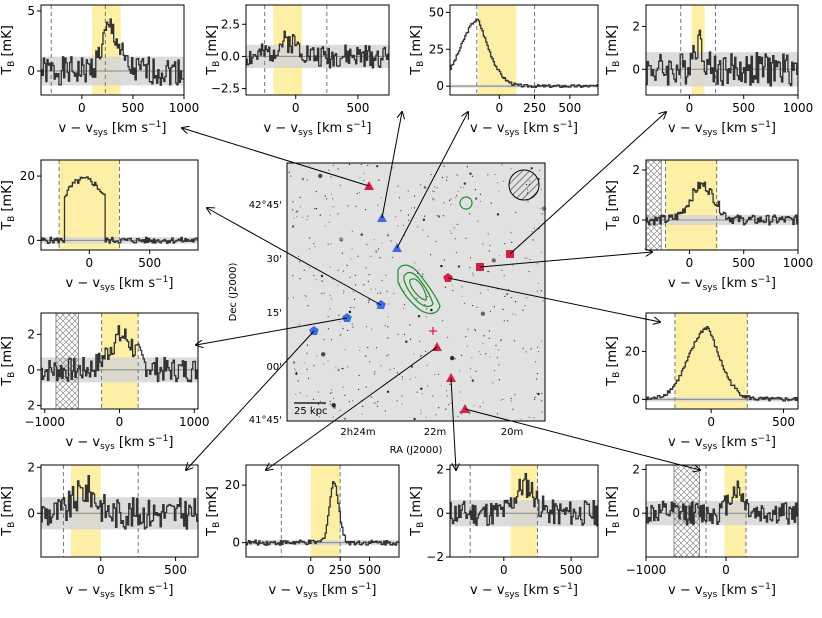 This screenshot has width=822, height=618. I want to click on x-axis-label: v − vsys [km s−1], so click(323, 591).